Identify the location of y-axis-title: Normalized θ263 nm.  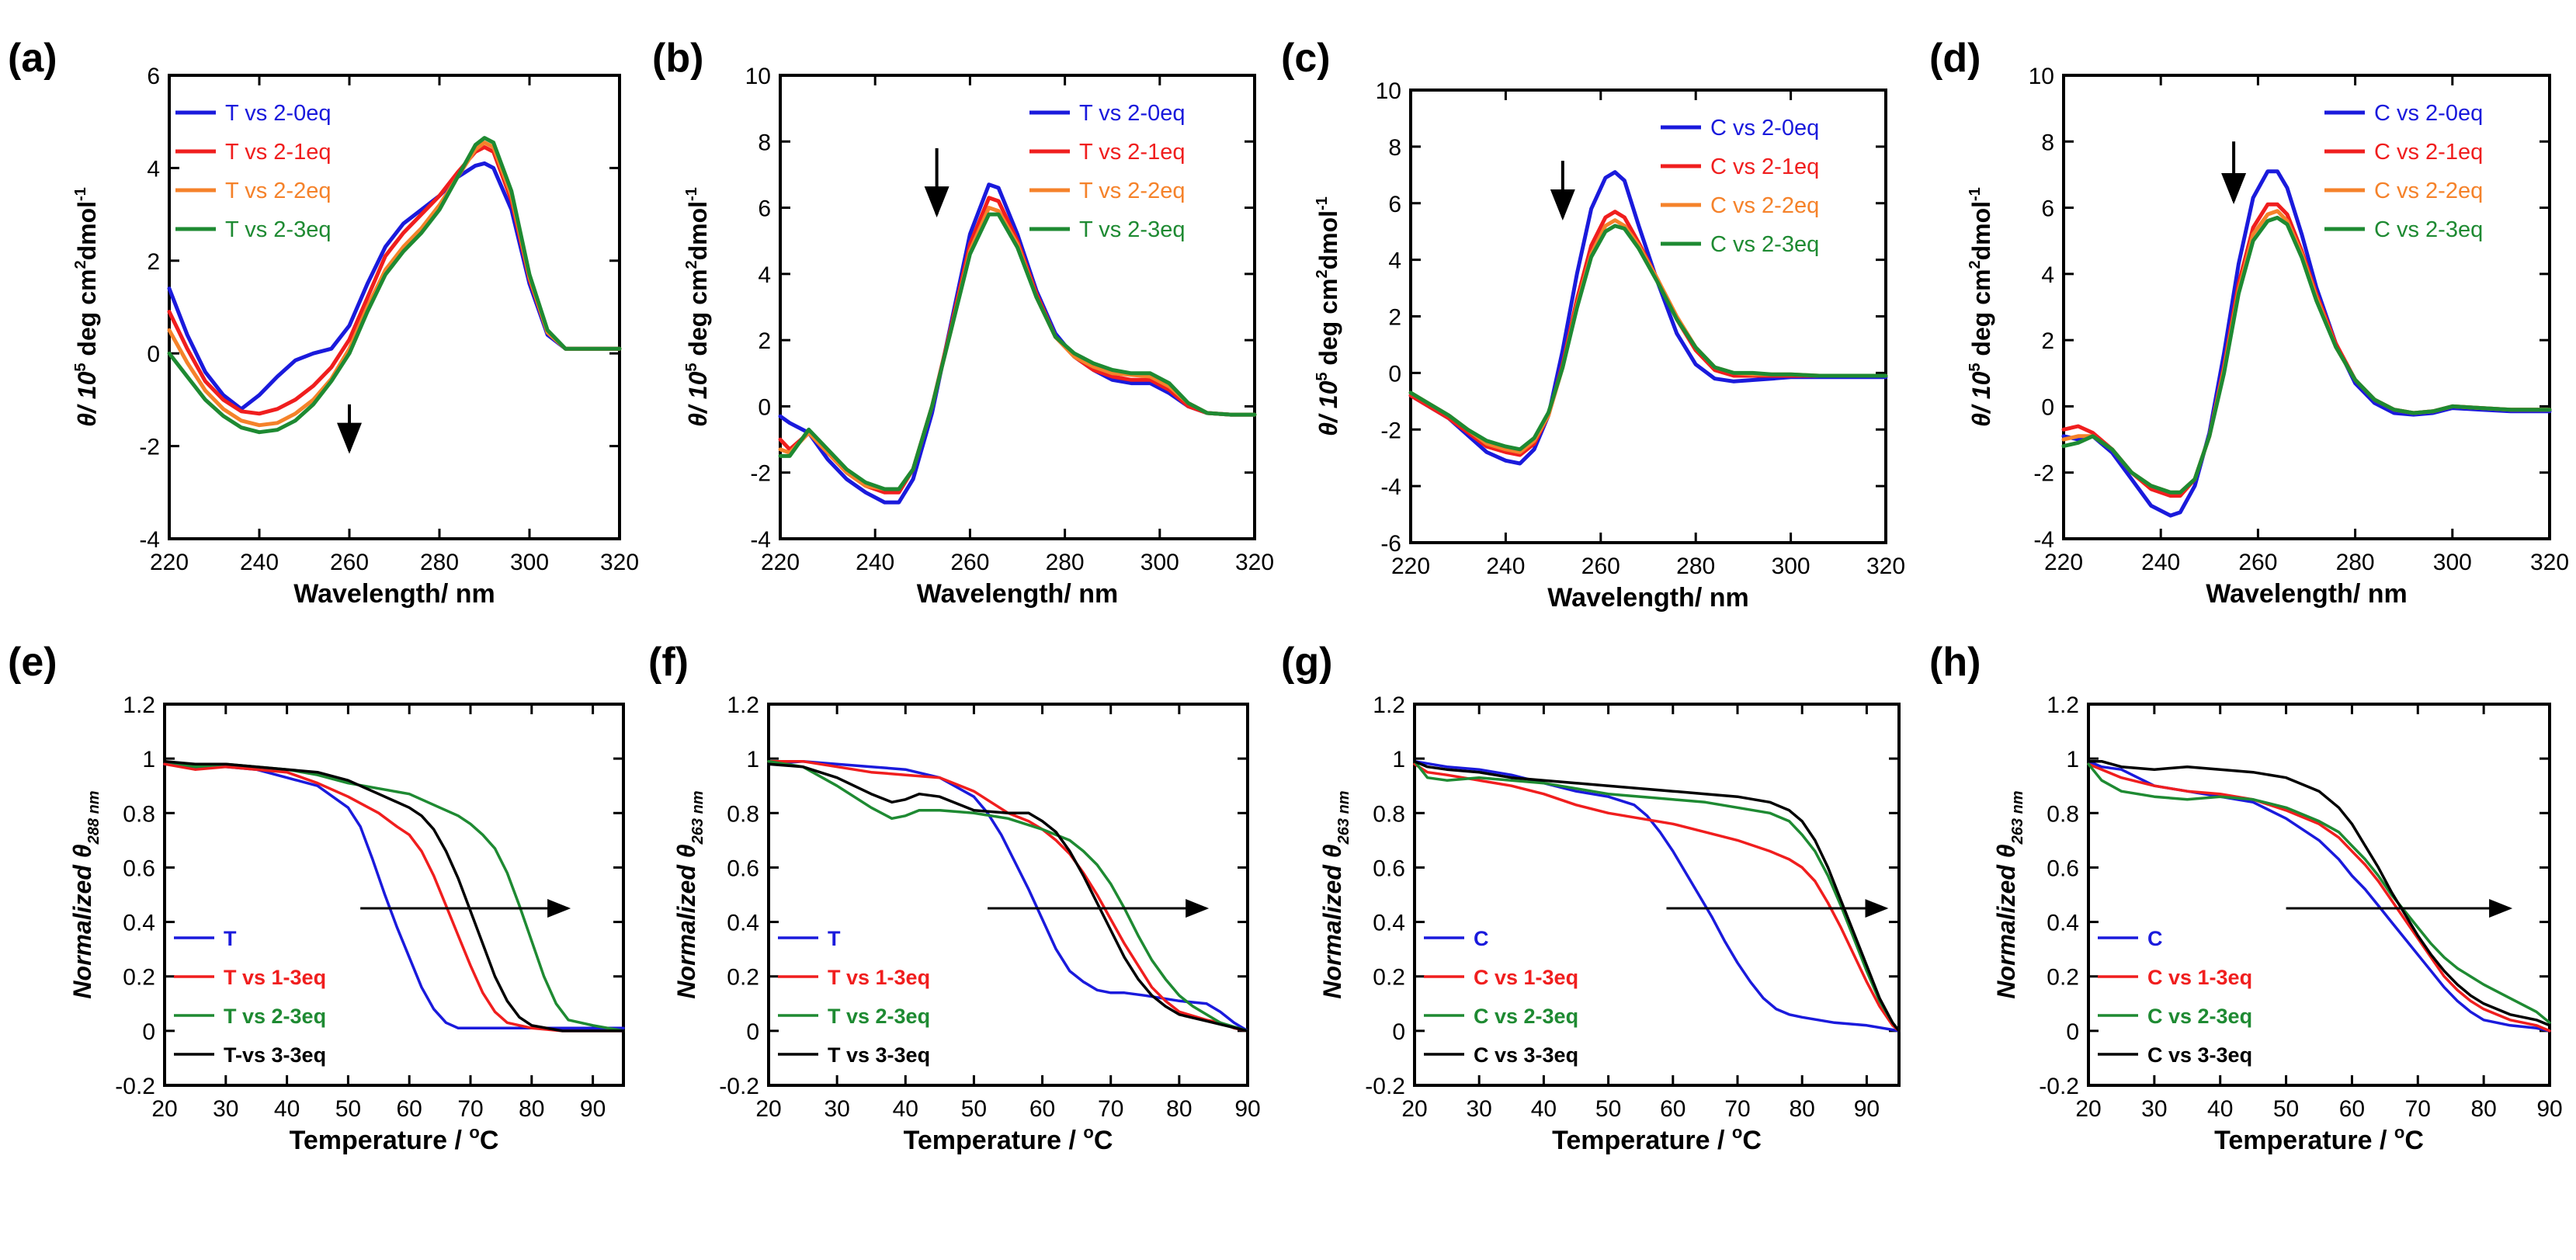
(2009, 894).